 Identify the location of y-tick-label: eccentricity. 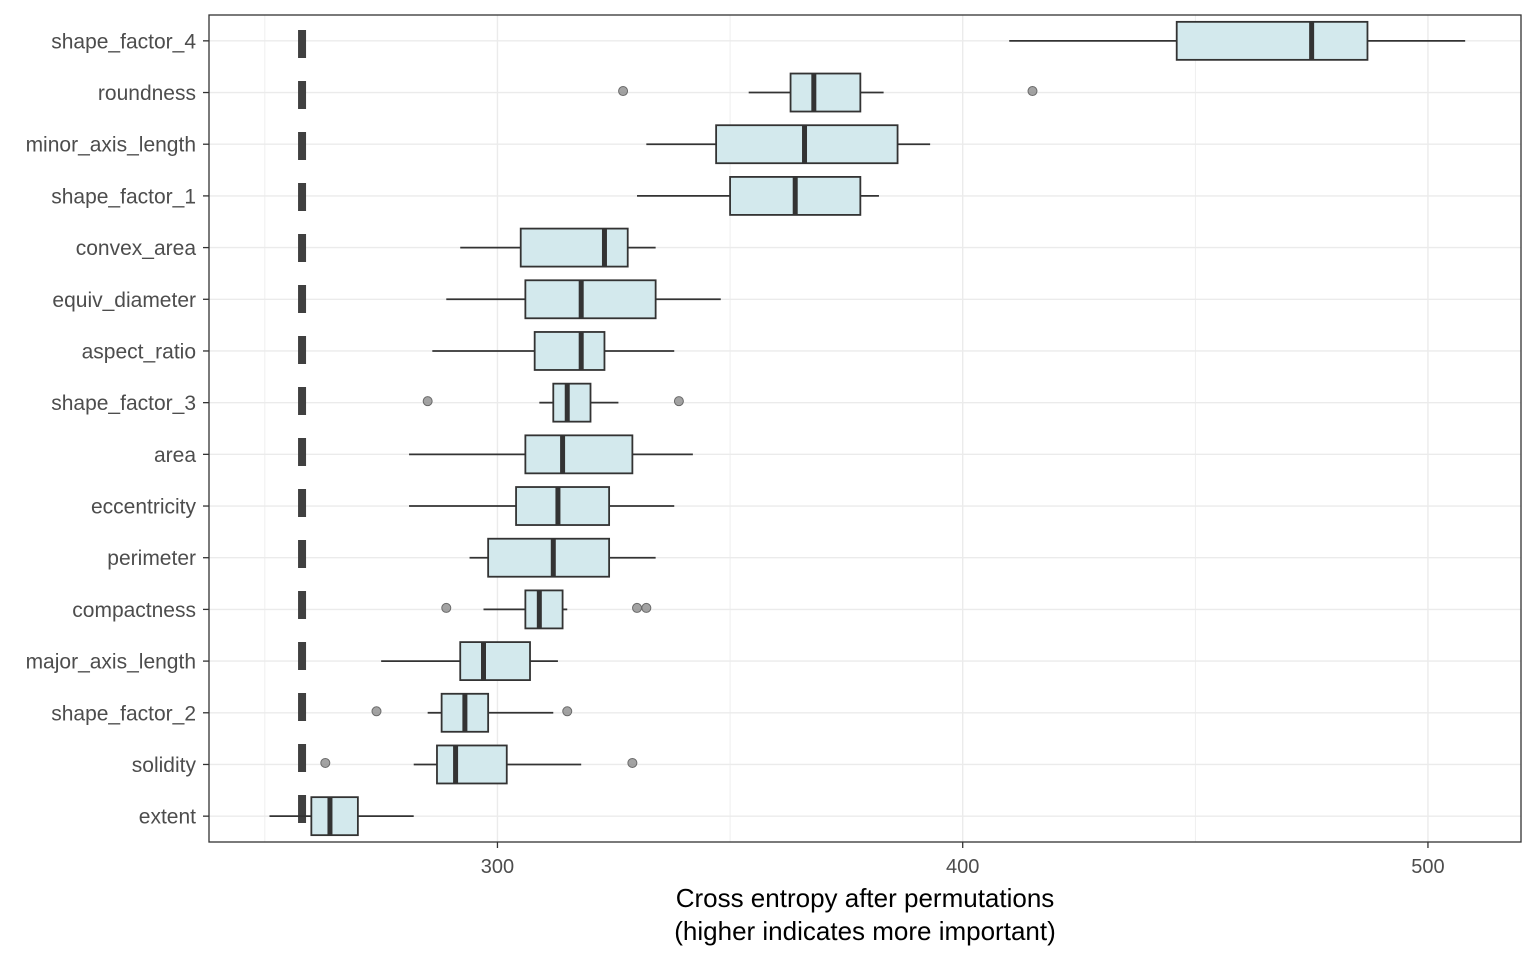
(144, 507).